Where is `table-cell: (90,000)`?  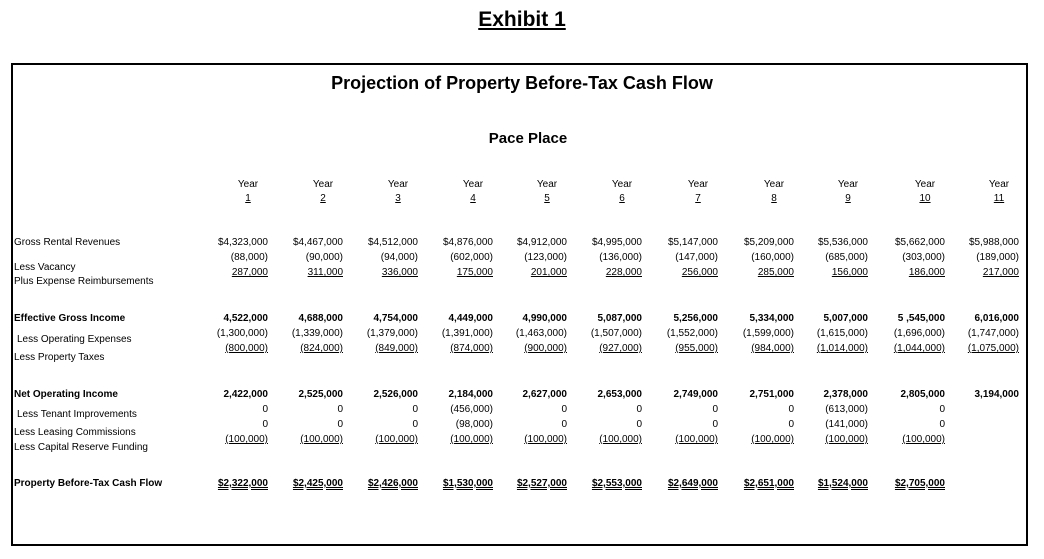
table-cell: (90,000) is located at coordinates (324, 257).